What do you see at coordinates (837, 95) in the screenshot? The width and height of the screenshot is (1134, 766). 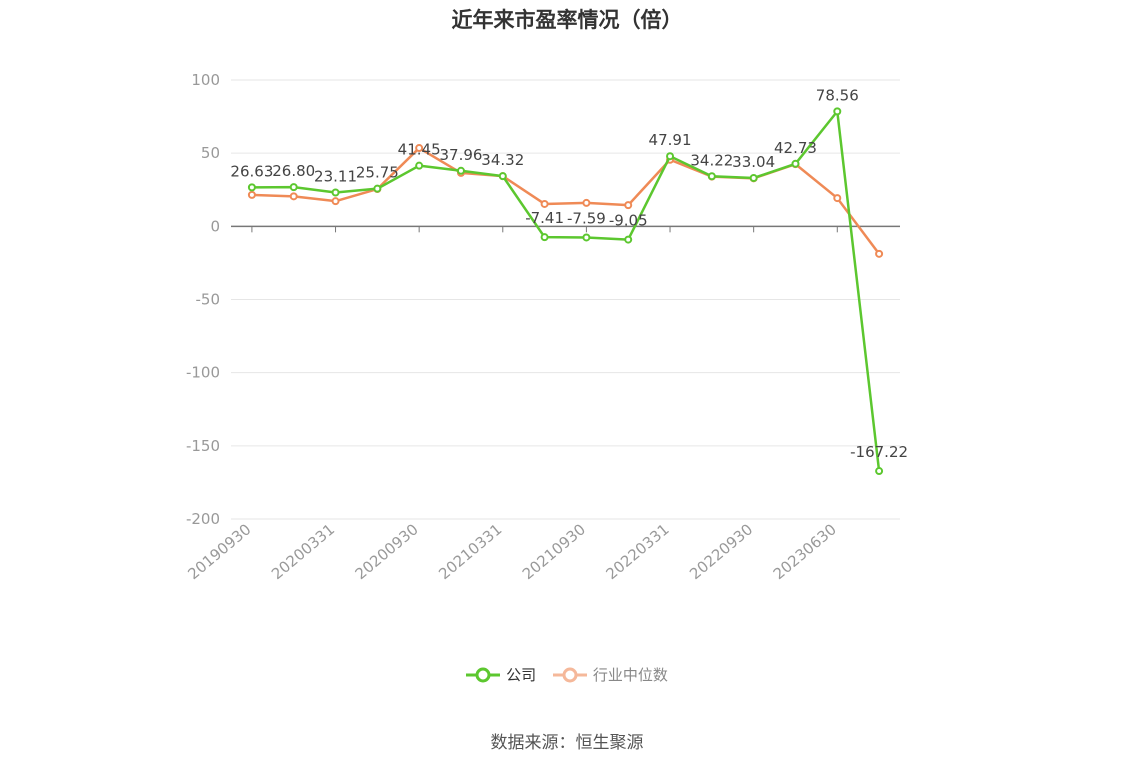 I see `company-data-label: 78.56` at bounding box center [837, 95].